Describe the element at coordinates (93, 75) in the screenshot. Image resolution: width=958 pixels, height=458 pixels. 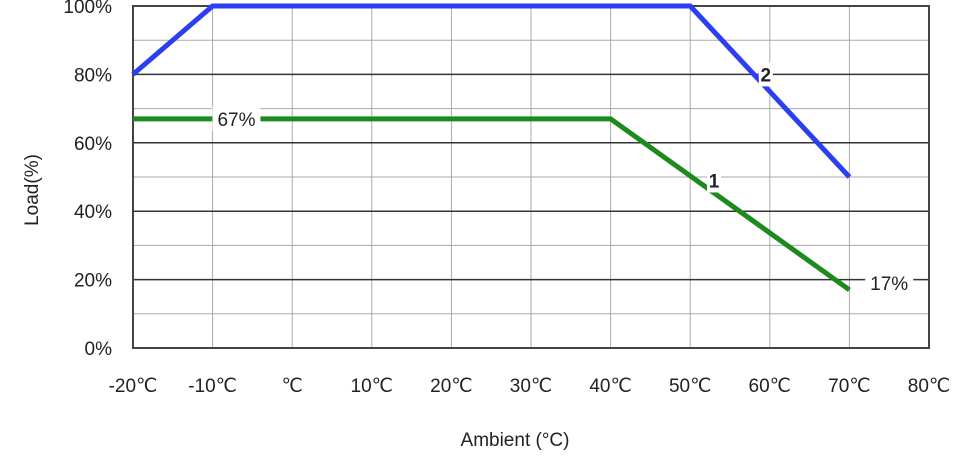
I see `y-tick-label: 80%` at that location.